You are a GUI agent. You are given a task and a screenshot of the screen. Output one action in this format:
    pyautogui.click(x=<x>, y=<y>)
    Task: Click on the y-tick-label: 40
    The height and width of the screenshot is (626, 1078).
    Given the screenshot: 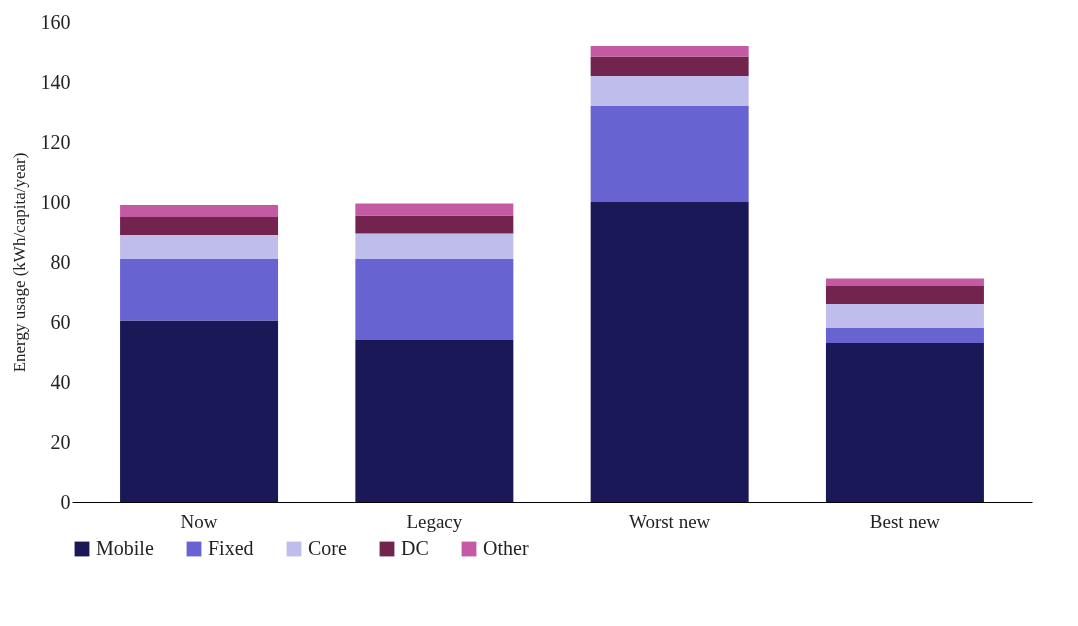 What is the action you would take?
    pyautogui.click(x=60, y=381)
    